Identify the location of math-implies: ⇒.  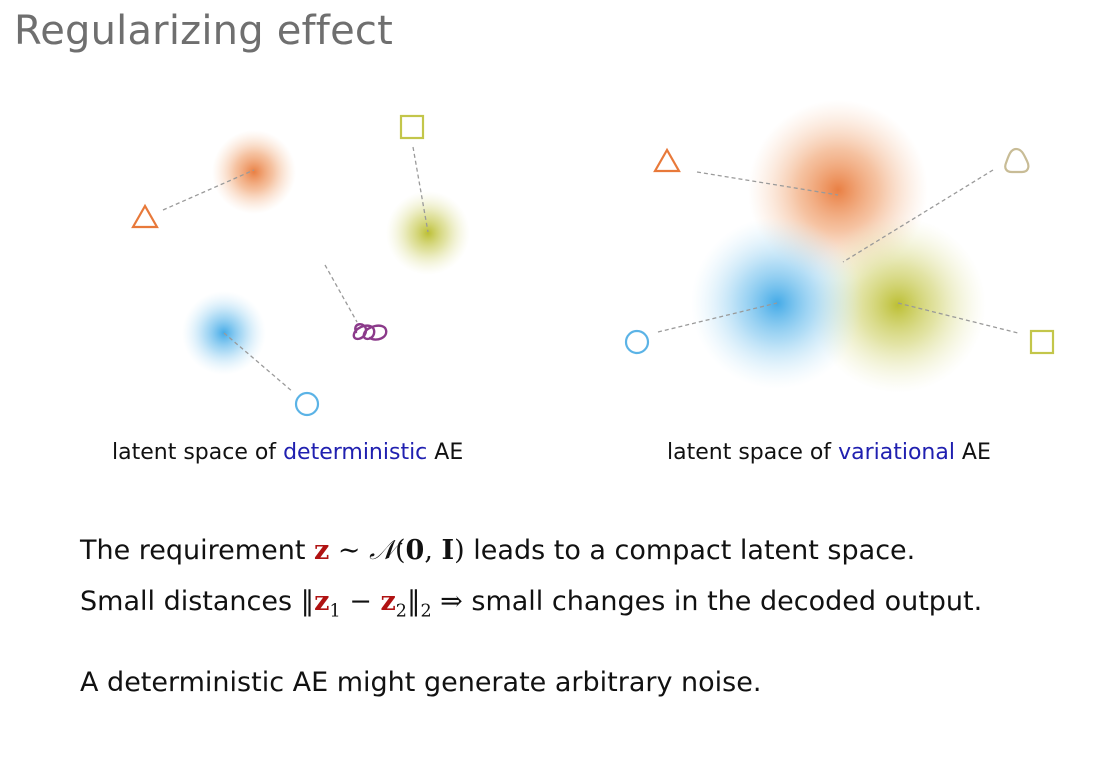
(451, 601).